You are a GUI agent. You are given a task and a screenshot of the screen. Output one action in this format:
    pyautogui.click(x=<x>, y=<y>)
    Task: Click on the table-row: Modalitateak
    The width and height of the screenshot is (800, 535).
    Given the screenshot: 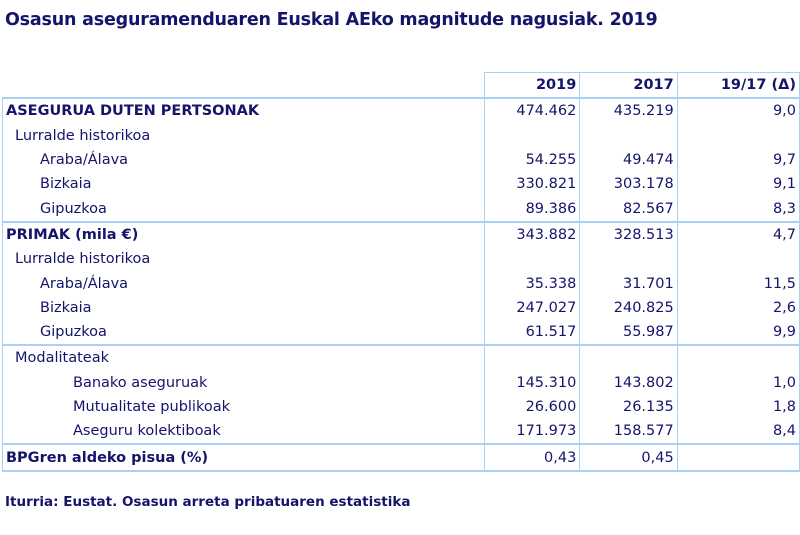 What is the action you would take?
    pyautogui.click(x=401, y=357)
    